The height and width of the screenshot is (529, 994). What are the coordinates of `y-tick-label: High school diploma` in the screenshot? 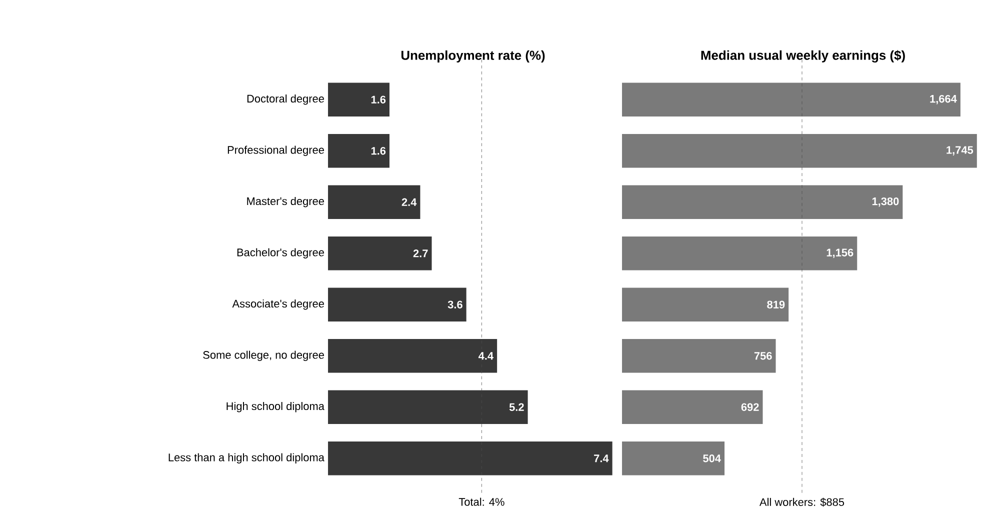 It's located at (275, 407).